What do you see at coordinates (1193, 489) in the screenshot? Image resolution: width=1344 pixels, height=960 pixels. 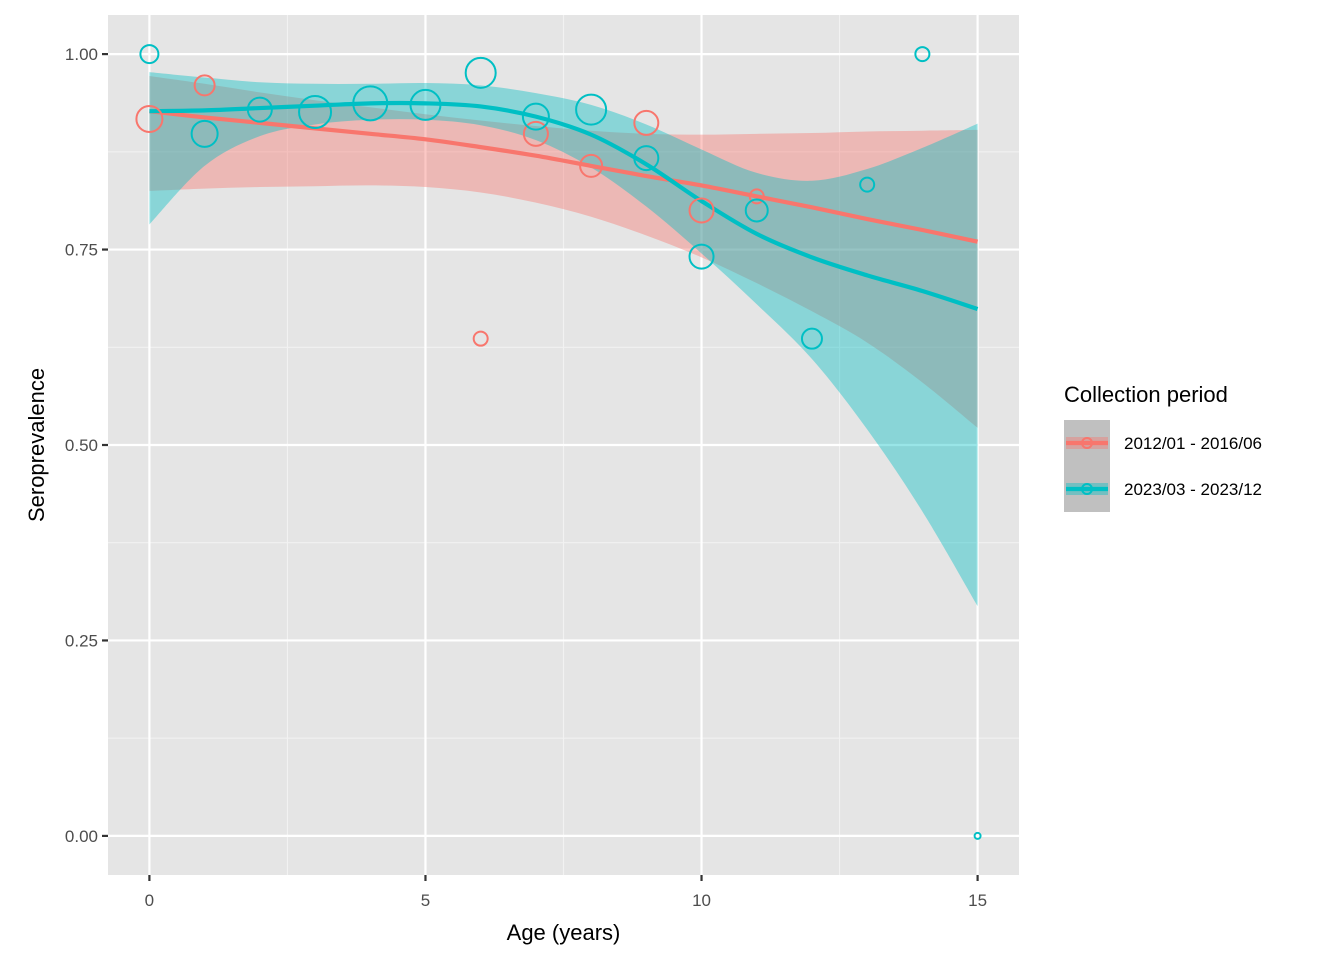 I see `legend-label: 2023/03 - 2023/12` at bounding box center [1193, 489].